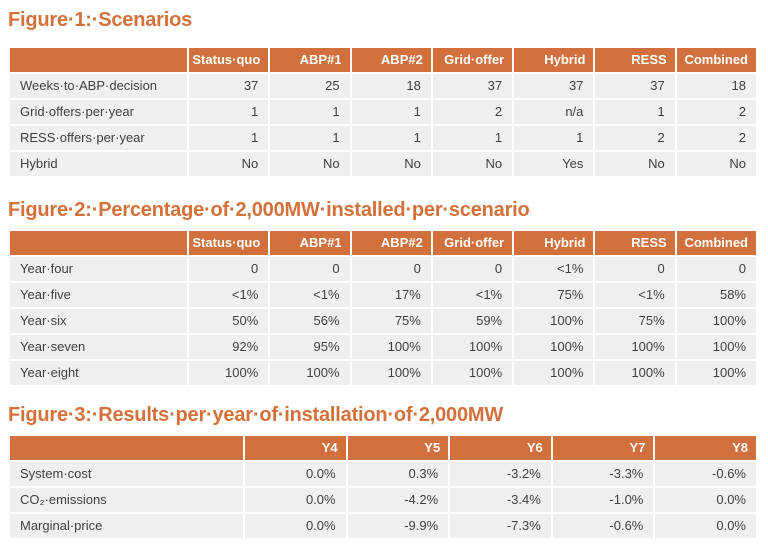  Describe the element at coordinates (398, 526) in the screenshot. I see `value-cell: -9.9%` at that location.